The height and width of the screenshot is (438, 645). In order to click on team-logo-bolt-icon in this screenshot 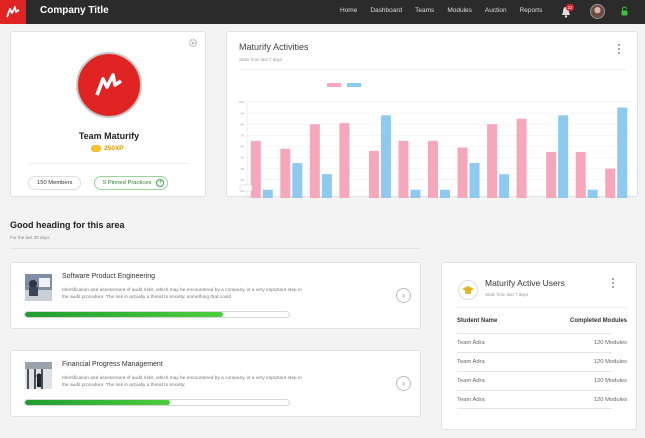, I will do `click(108, 84)`.